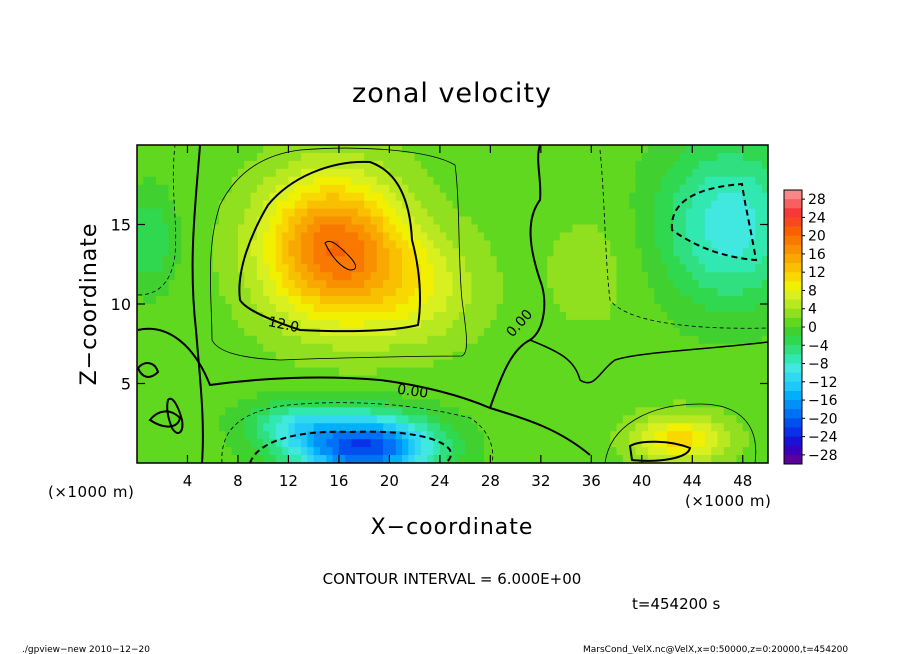  I want to click on colorbar-label: 24, so click(817, 218).